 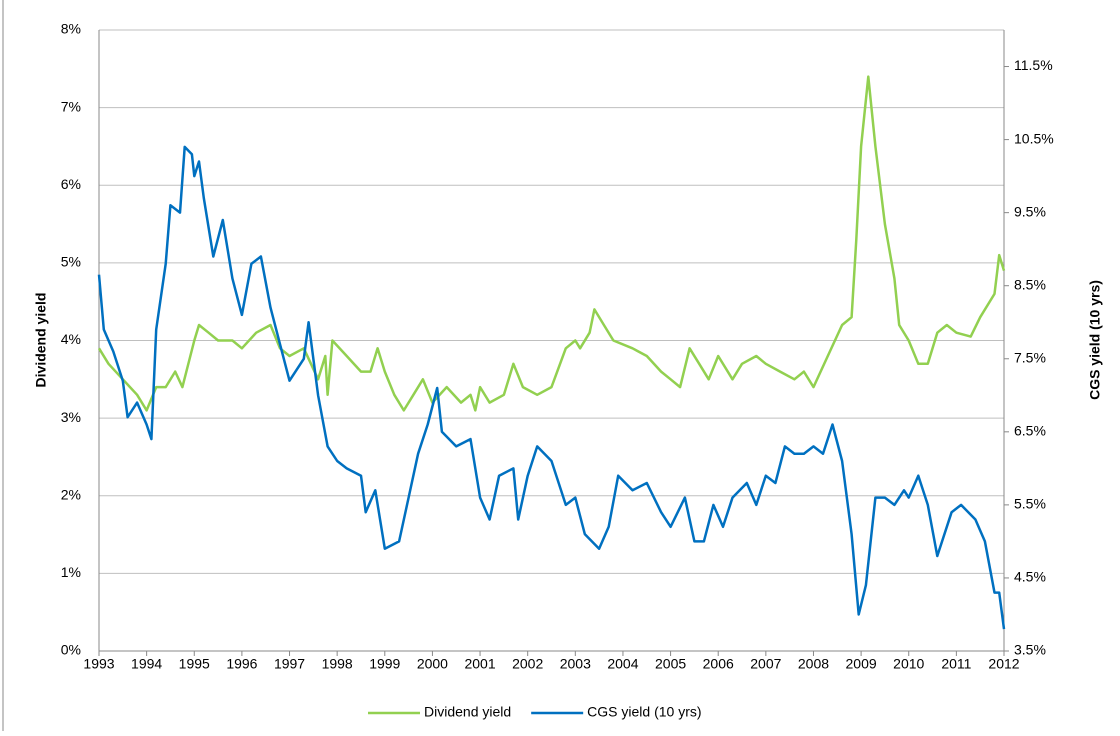 I want to click on y2-tick-label: 3.5%, so click(x=1030, y=650).